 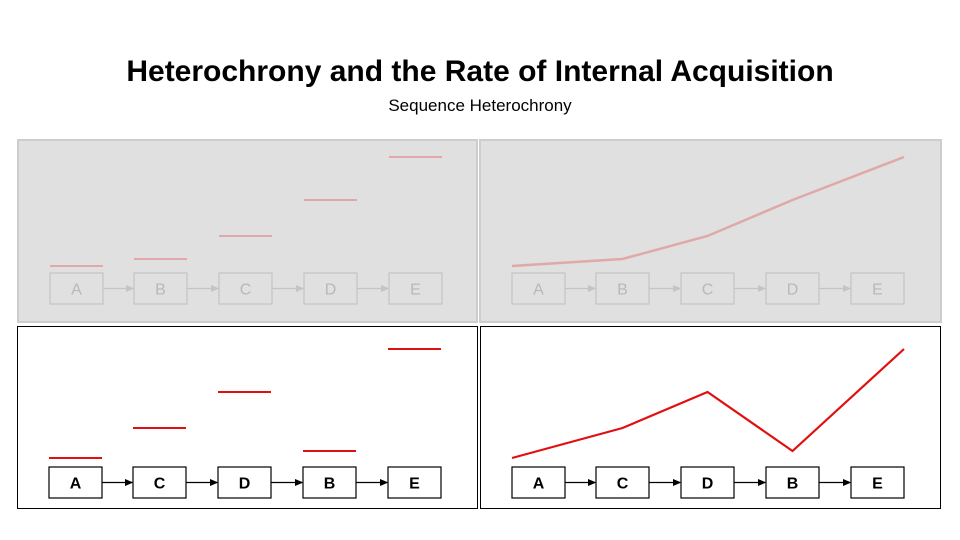 I want to click on diagram-original-sequence-line: A B C D E, so click(x=708, y=230).